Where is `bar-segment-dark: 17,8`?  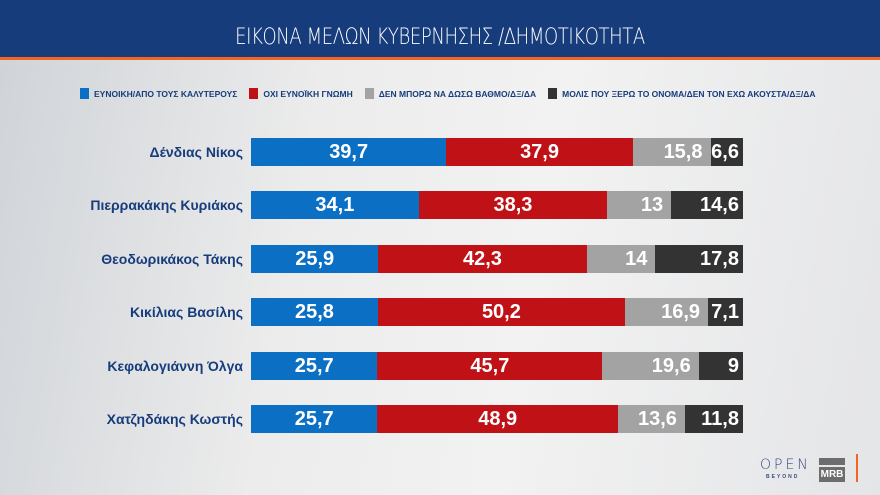 bar-segment-dark: 17,8 is located at coordinates (699, 259).